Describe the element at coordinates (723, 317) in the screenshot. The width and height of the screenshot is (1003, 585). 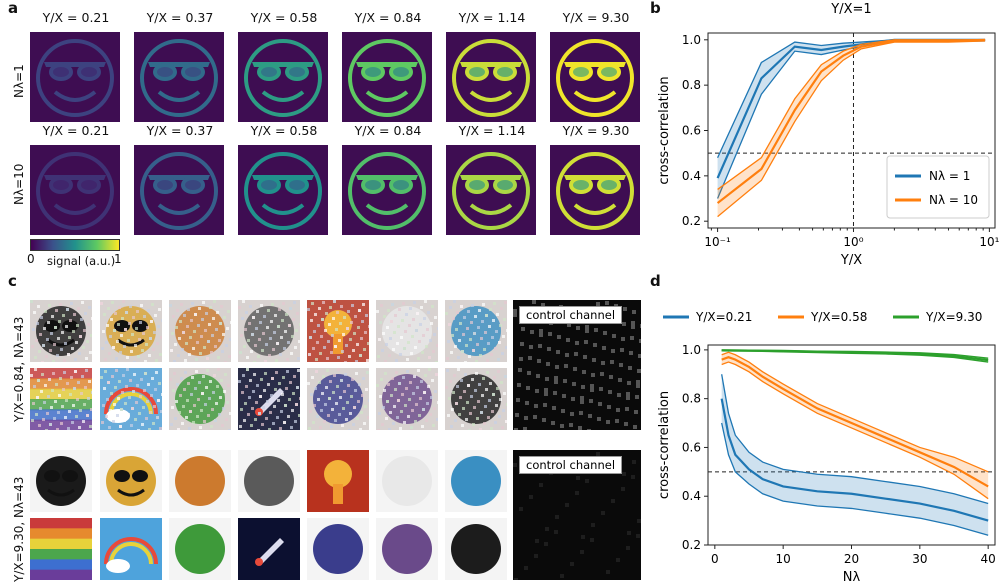
I see `legend-label: Y/X=0.21` at that location.